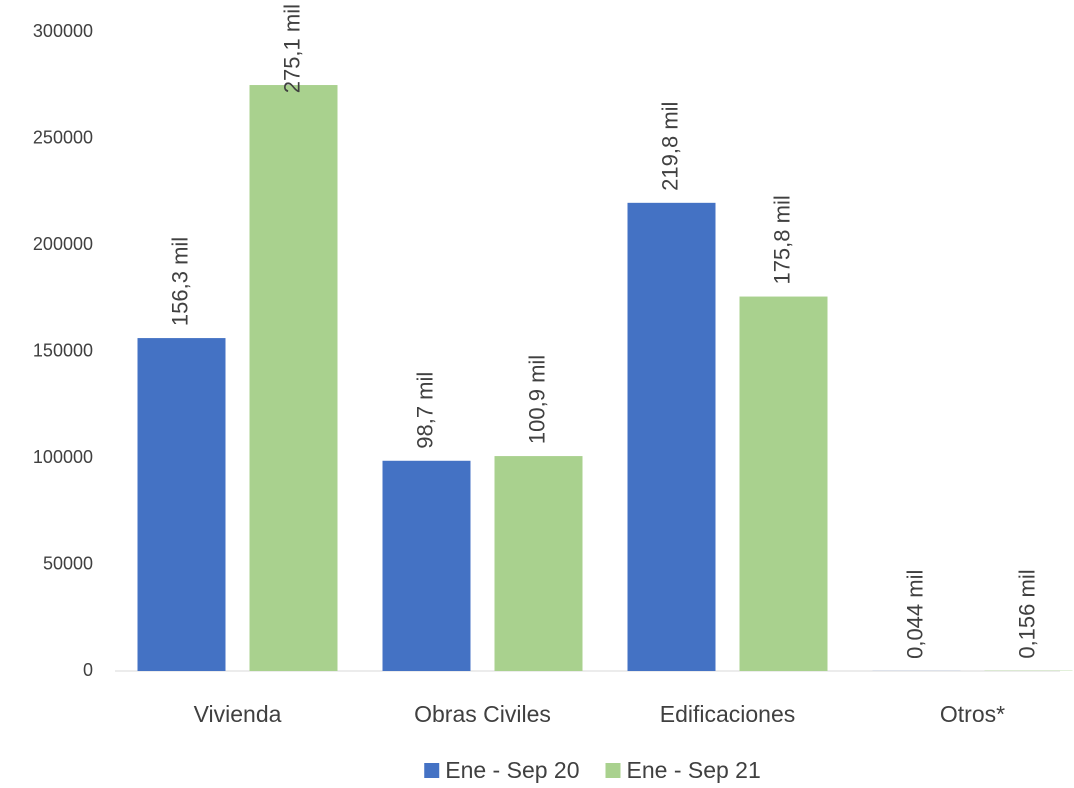 The image size is (1074, 788). Describe the element at coordinates (536, 399) in the screenshot. I see `value-label: 100,9 mil` at that location.